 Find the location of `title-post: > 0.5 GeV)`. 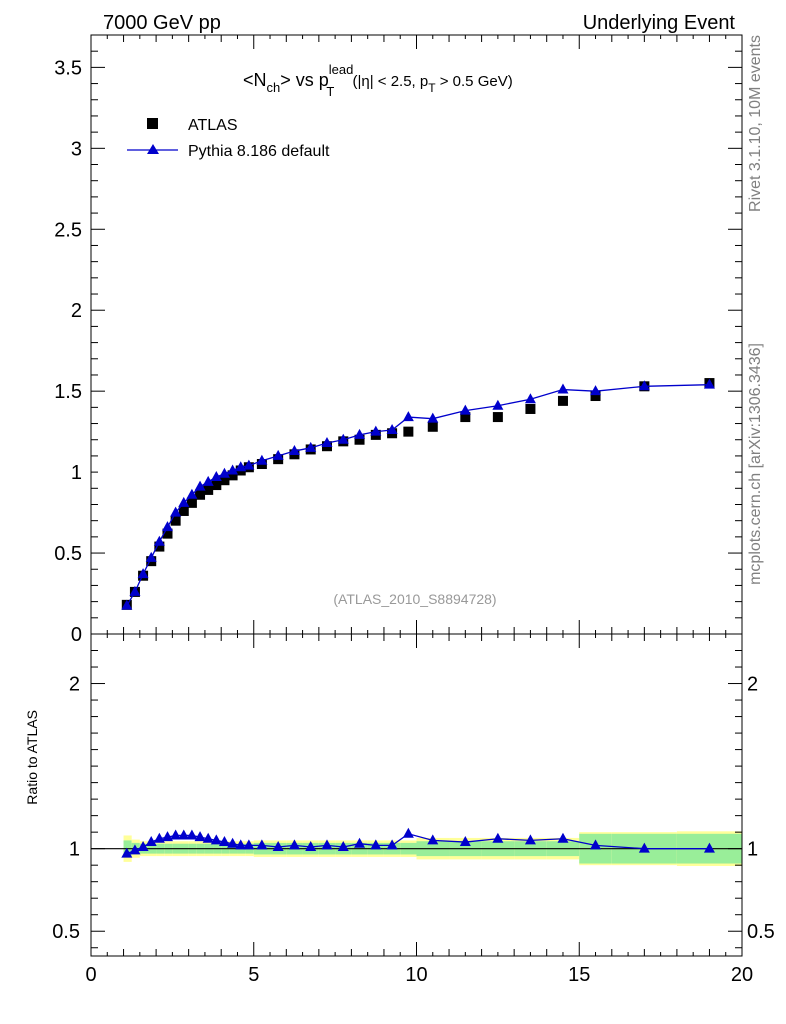

title-post: > 0.5 GeV) is located at coordinates (474, 81).